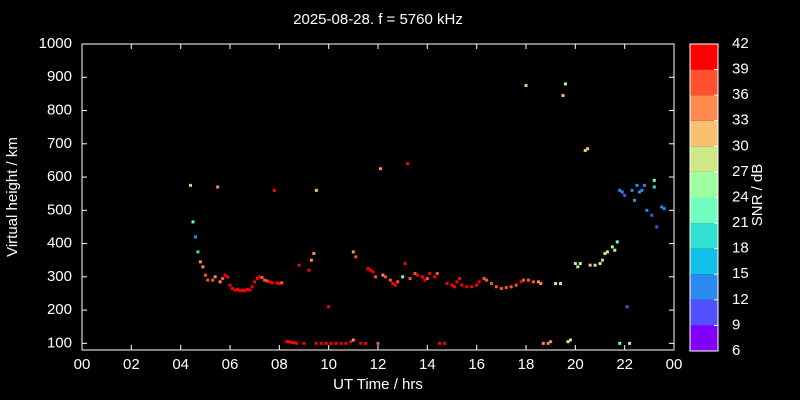 The image size is (800, 400). Describe the element at coordinates (740, 94) in the screenshot. I see `colorbar-tick-label: 36` at that location.